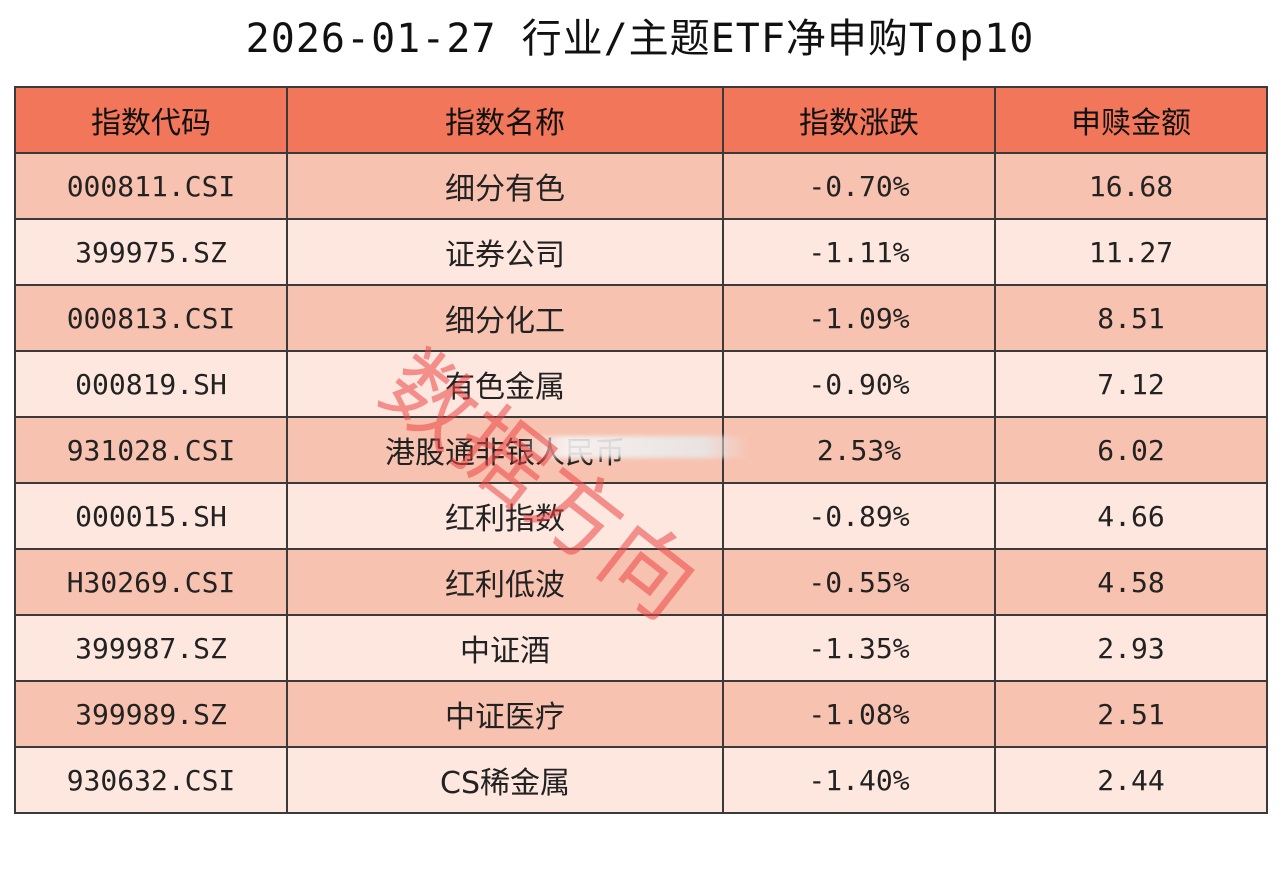 Image resolution: width=1280 pixels, height=895 pixels. I want to click on cell-code: 000813.CSI, so click(151, 318).